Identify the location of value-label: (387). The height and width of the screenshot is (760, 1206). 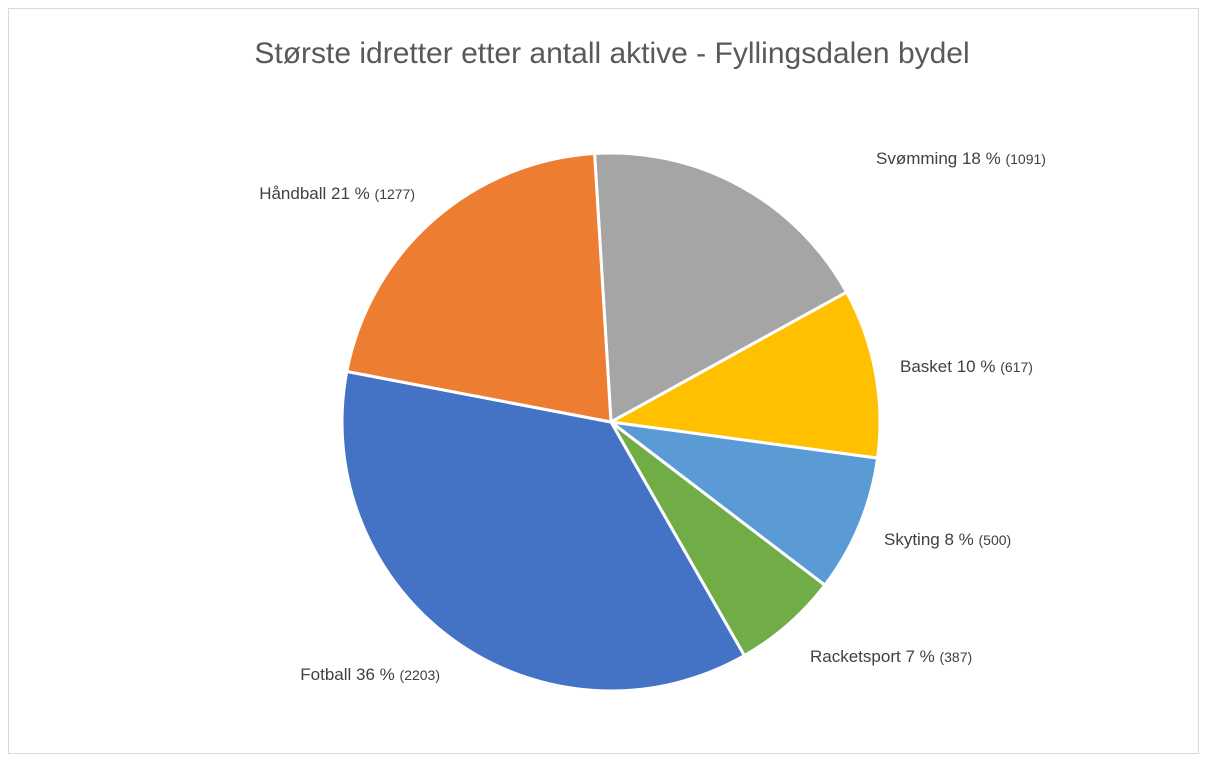
(955, 657).